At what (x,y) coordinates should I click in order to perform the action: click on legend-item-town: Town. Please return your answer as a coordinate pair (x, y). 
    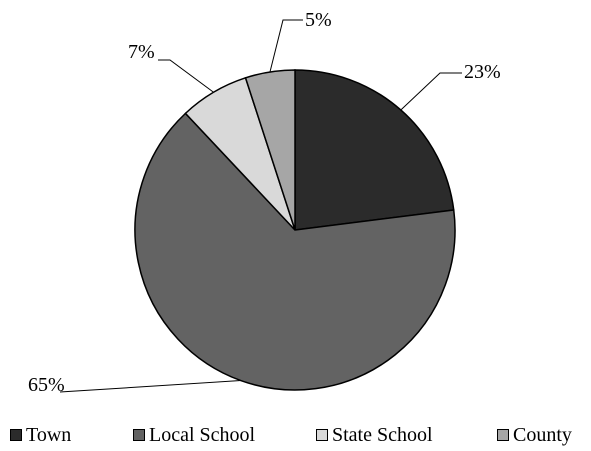
    Looking at the image, I should click on (40, 435).